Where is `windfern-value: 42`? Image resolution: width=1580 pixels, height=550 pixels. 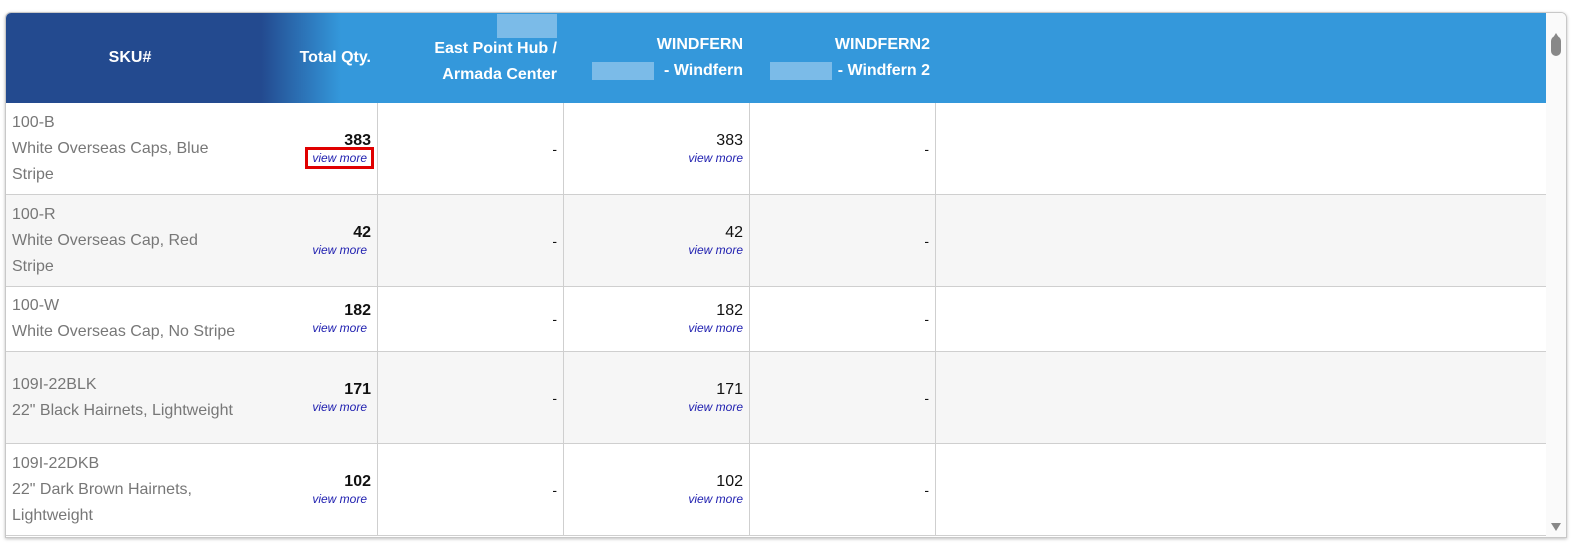 windfern-value: 42 is located at coordinates (734, 232).